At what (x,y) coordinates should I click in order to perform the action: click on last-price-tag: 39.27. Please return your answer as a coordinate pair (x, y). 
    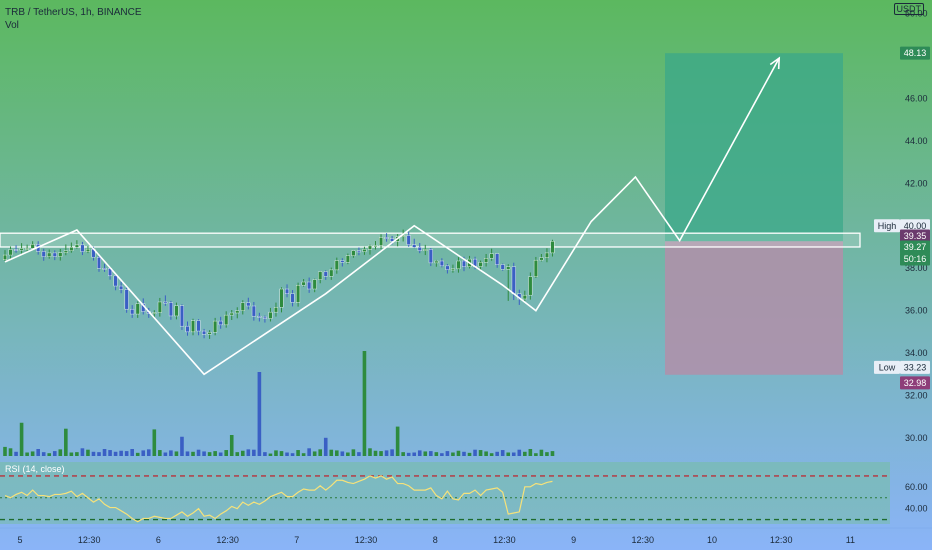
    Looking at the image, I should click on (915, 247).